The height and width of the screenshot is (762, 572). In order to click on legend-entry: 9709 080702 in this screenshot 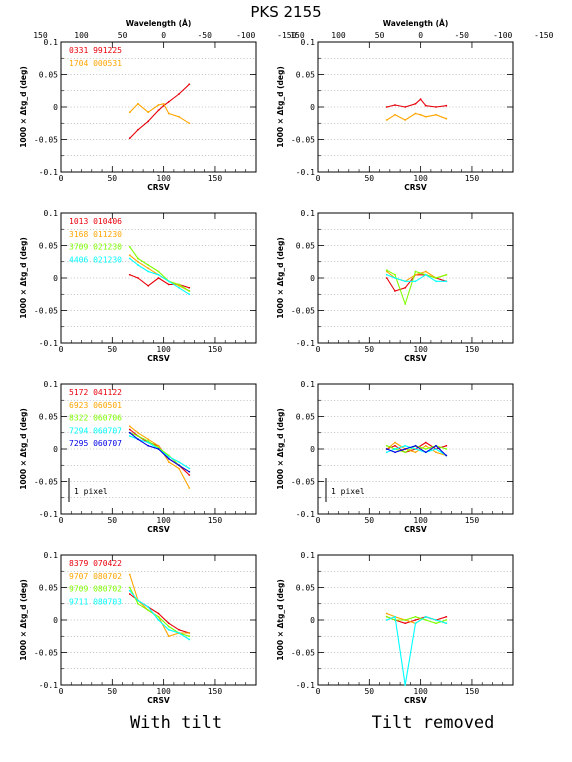, I will do `click(95, 589)`.